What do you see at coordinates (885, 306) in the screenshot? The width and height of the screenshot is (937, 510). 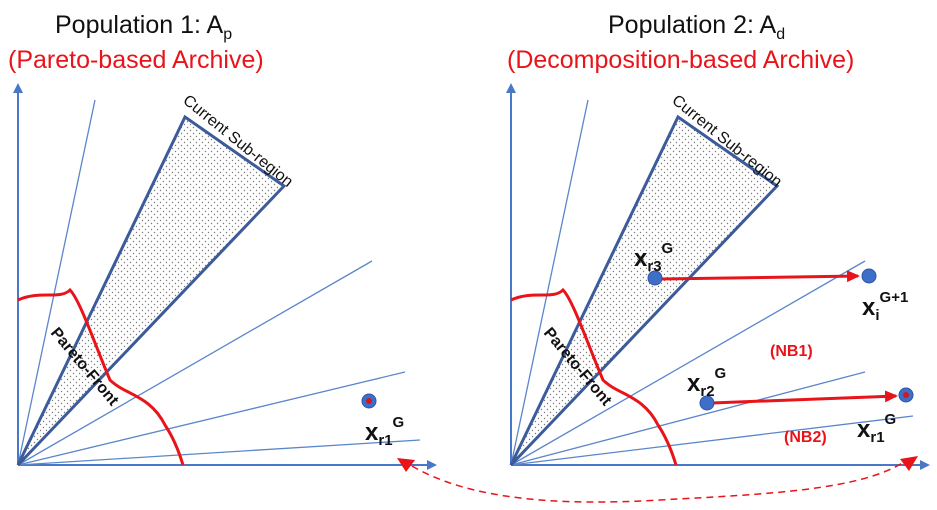 I see `right-point-xi-label: xiG+1` at bounding box center [885, 306].